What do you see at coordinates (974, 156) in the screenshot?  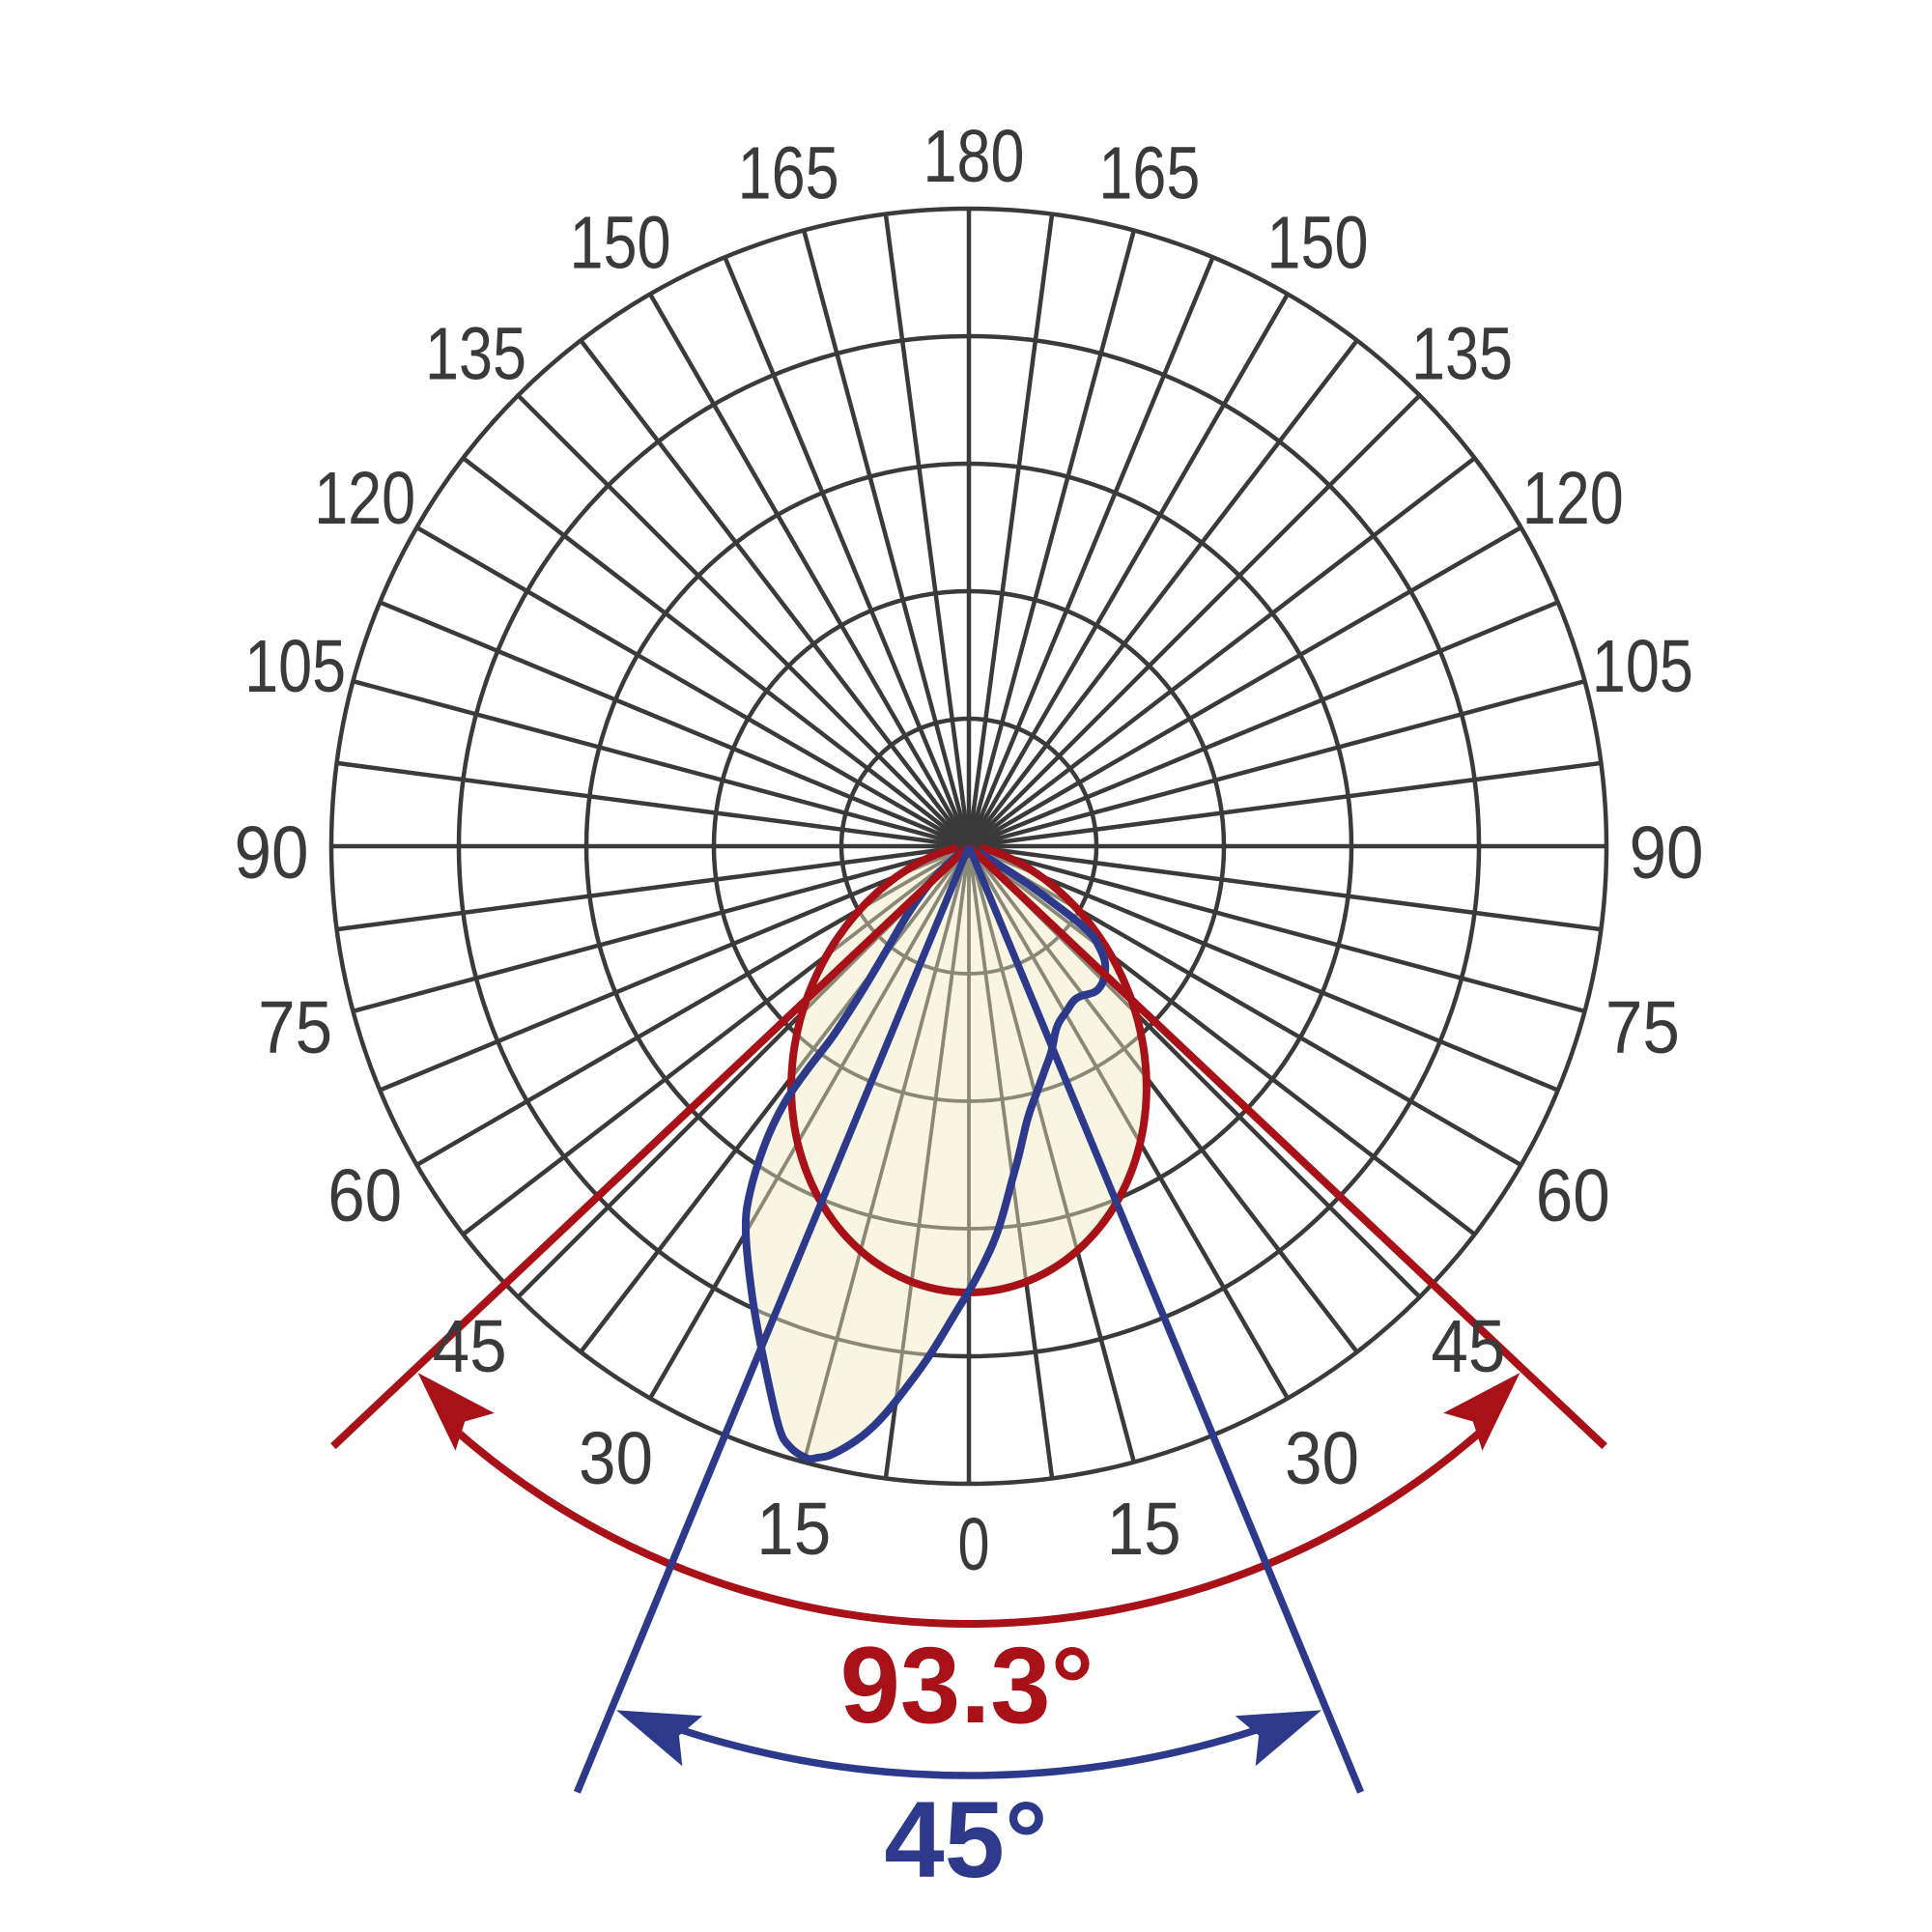 I see `svg-text: 180` at bounding box center [974, 156].